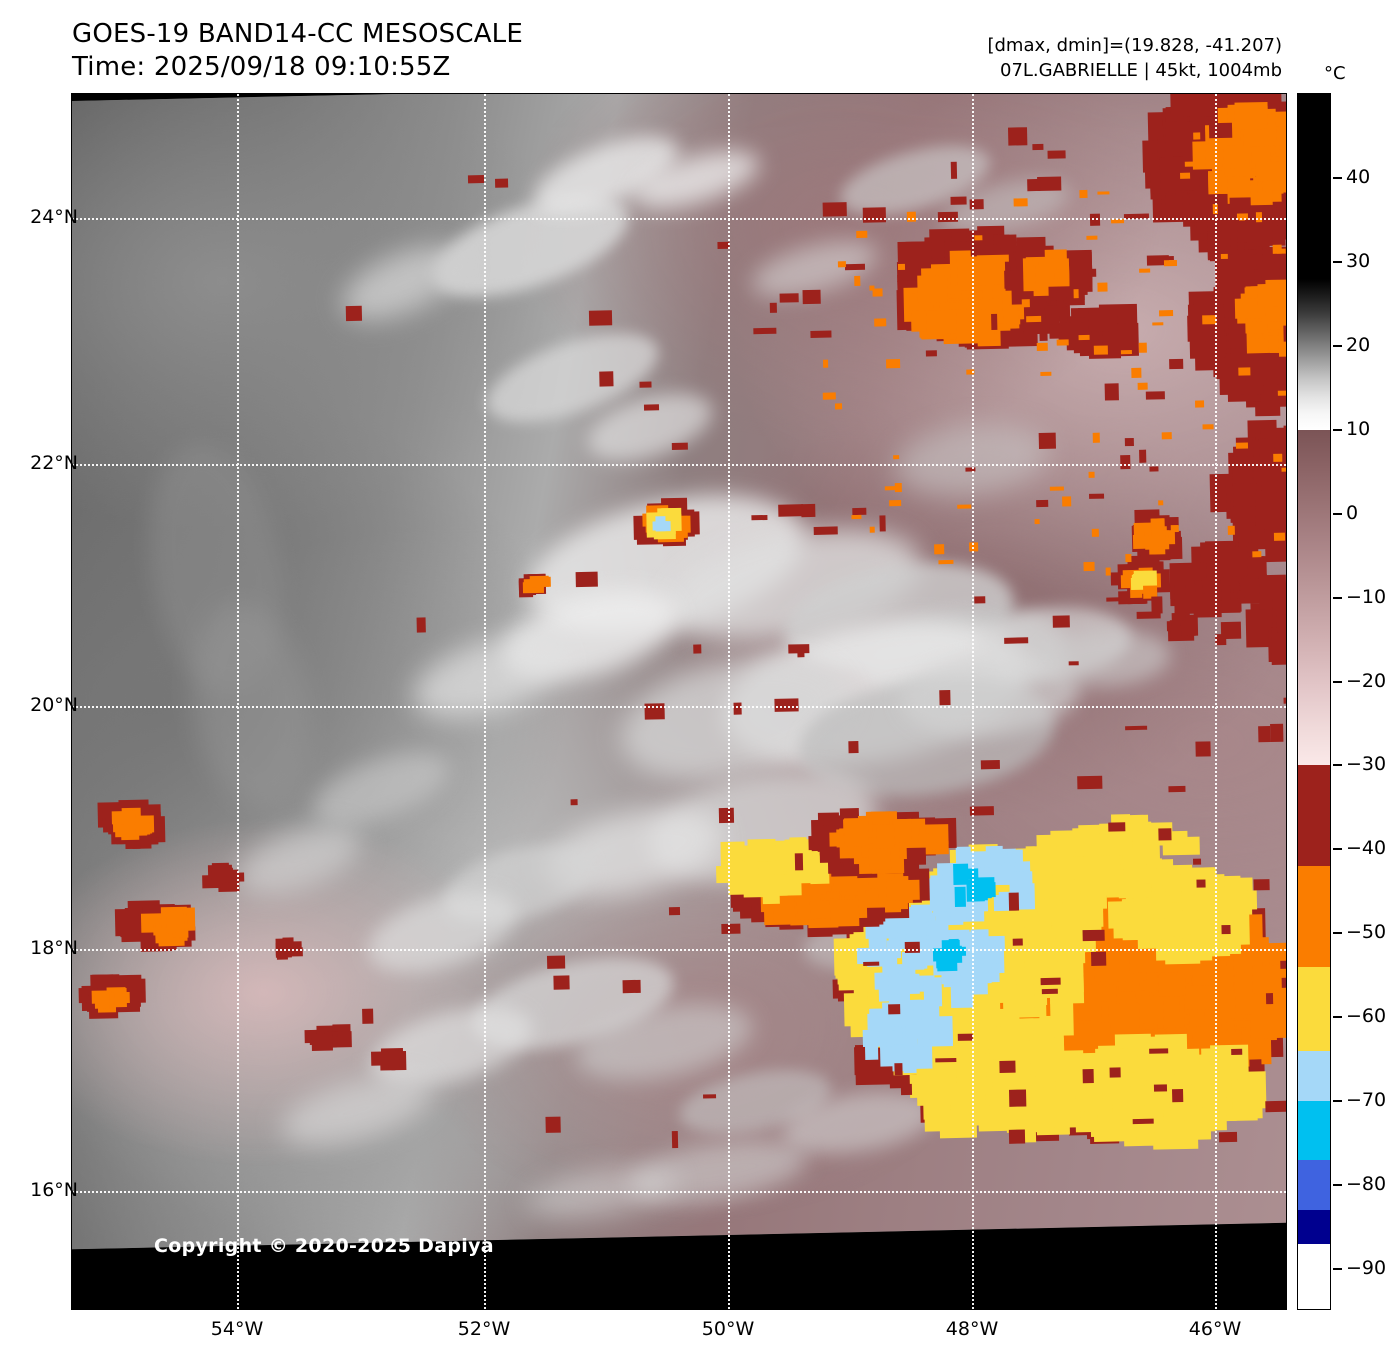 The width and height of the screenshot is (1390, 1359). Describe the element at coordinates (728, 1329) in the screenshot. I see `x-tick-label: 50°W` at that location.